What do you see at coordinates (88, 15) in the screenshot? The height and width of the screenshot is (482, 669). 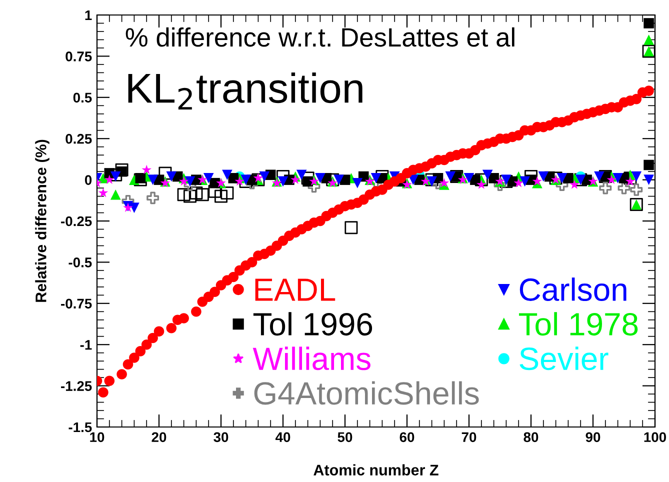 I see `y-tick-label: 1` at bounding box center [88, 15].